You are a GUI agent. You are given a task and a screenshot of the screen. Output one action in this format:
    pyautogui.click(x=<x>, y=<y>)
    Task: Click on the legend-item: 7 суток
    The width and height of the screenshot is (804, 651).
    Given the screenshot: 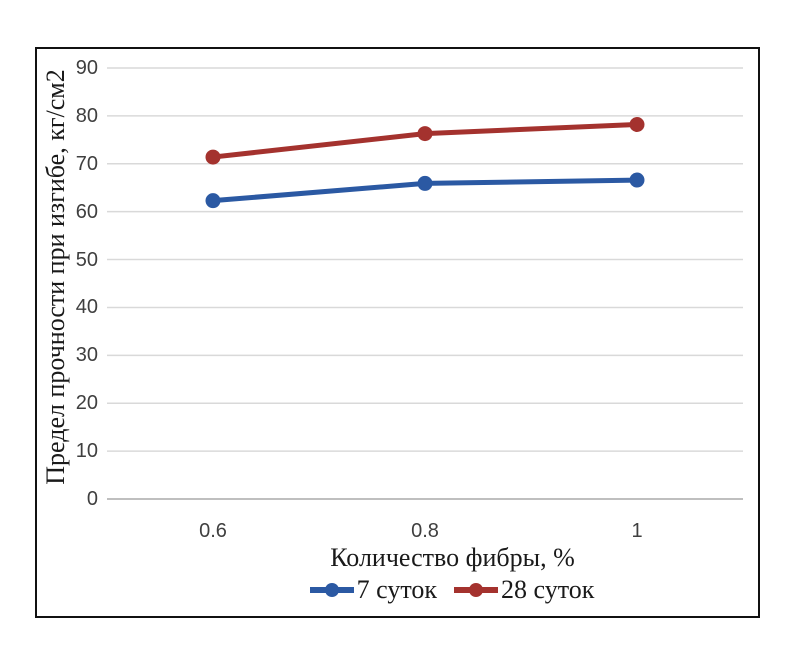 What is the action you would take?
    pyautogui.click(x=373, y=590)
    